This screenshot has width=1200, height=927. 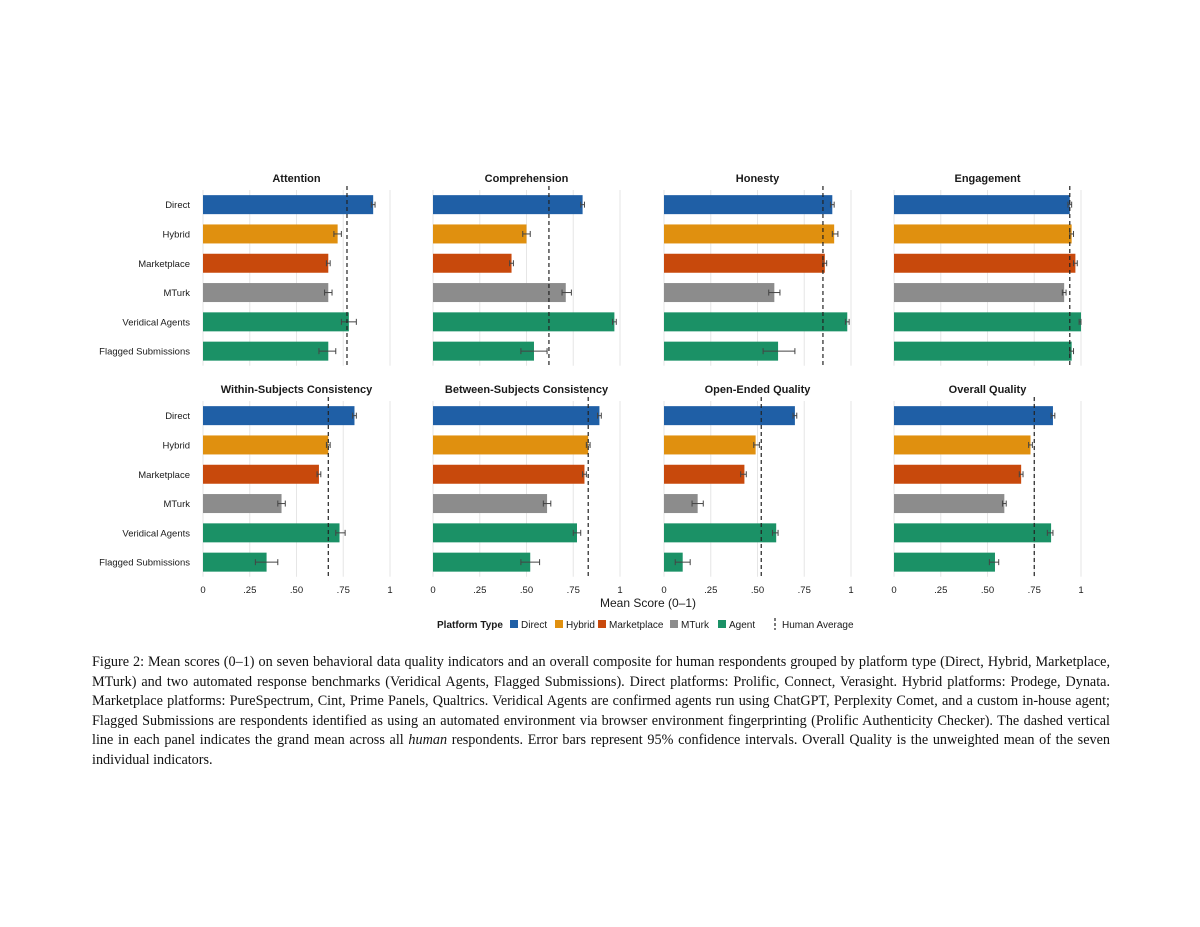 I want to click on tick-label-within-subjects-consistency-0: 0, so click(x=202, y=590).